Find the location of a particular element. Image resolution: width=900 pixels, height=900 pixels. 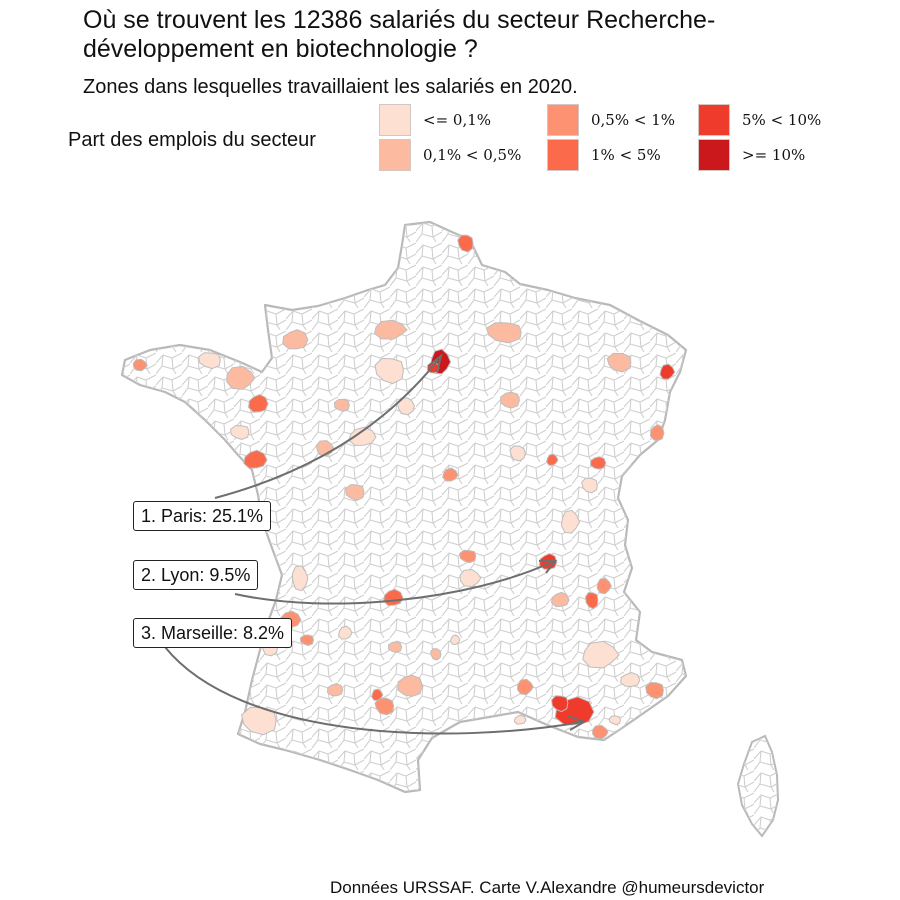

legend-item-5: 5% < 10% is located at coordinates (759, 120).